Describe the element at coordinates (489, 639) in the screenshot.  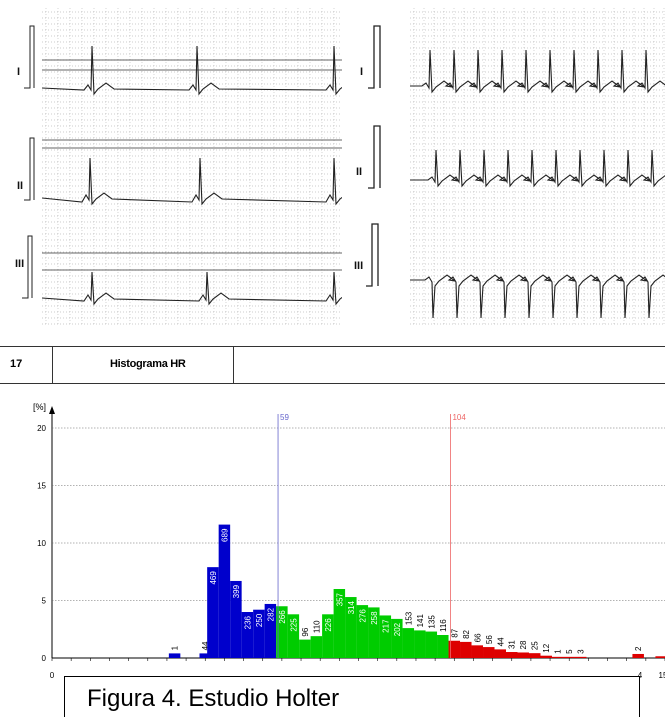
I see `bar-value-label: 56` at that location.